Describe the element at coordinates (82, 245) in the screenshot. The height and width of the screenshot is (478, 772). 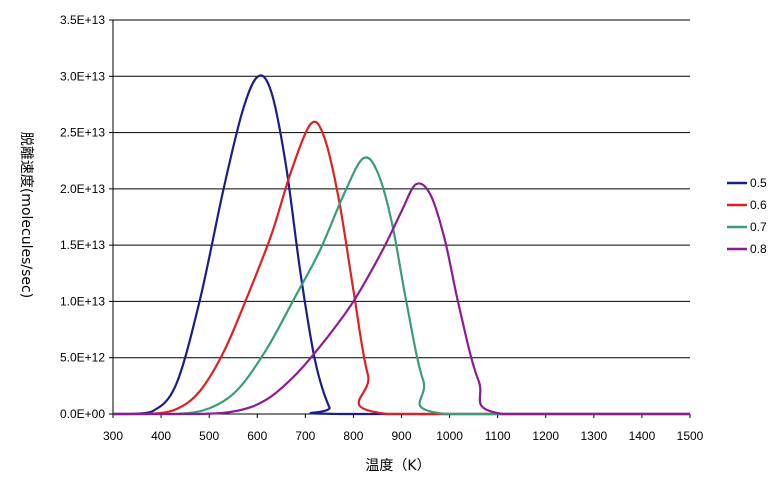
I see `y-tick-label: 1.5E+13` at that location.